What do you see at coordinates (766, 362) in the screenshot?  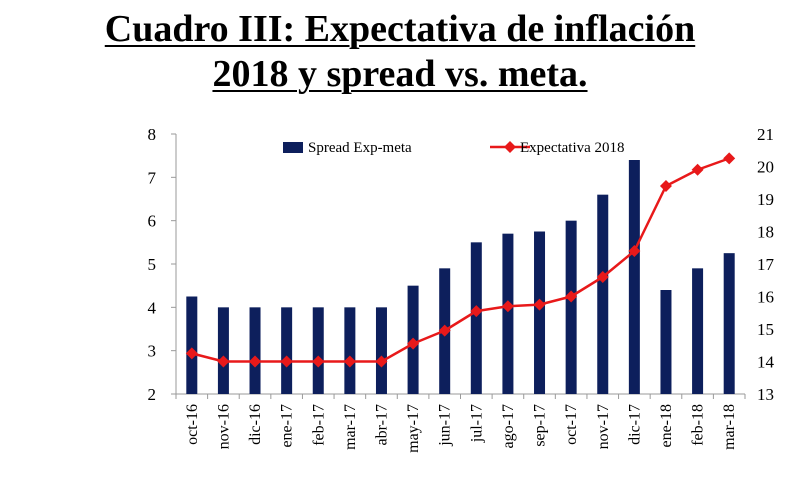 I see `y-right-tick-label: 14` at bounding box center [766, 362].